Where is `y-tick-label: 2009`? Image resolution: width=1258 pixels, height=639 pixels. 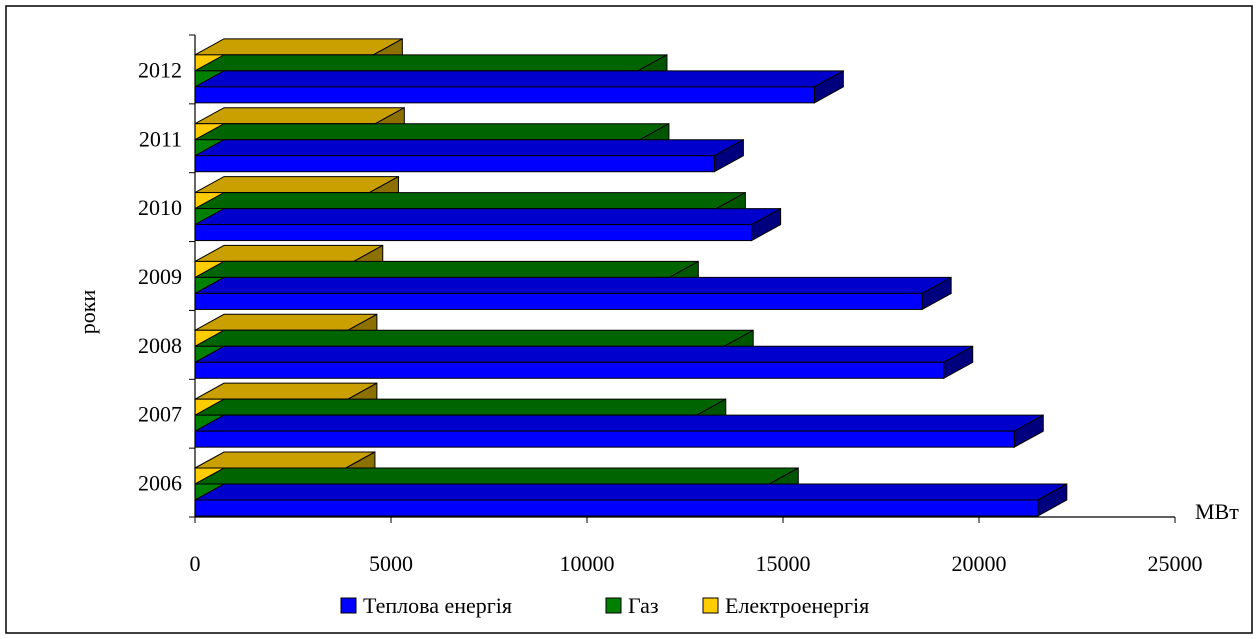 y-tick-label: 2009 is located at coordinates (160, 276).